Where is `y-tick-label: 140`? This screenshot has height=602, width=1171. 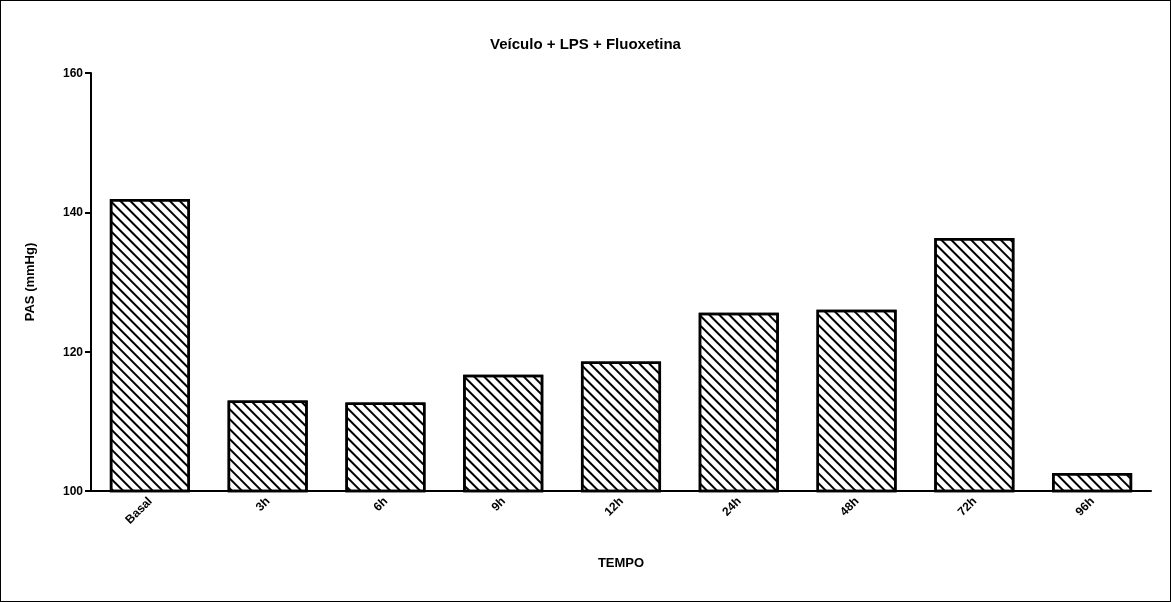 y-tick-label: 140 is located at coordinates (73, 212).